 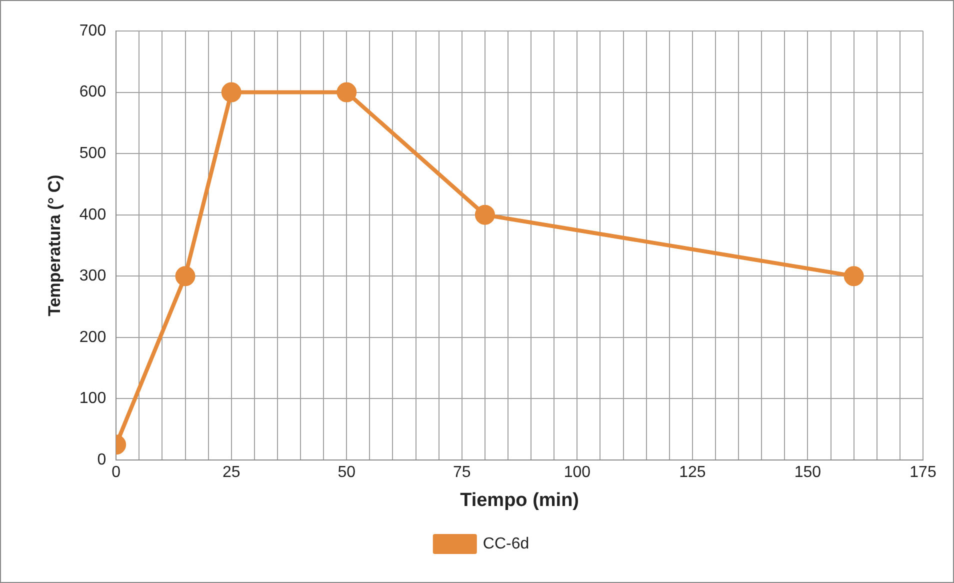 I want to click on y-tick-label: 500, so click(x=92, y=153).